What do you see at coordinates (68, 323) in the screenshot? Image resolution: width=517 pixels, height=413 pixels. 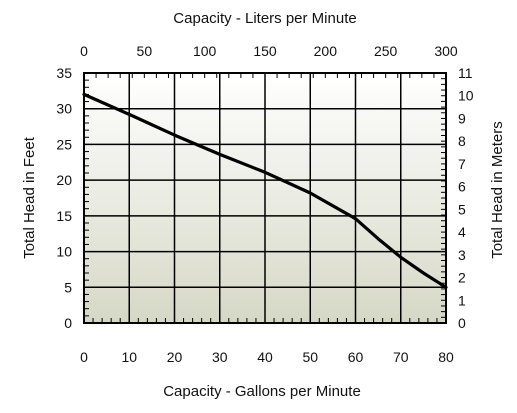 I see `left-tick-label: 0` at bounding box center [68, 323].